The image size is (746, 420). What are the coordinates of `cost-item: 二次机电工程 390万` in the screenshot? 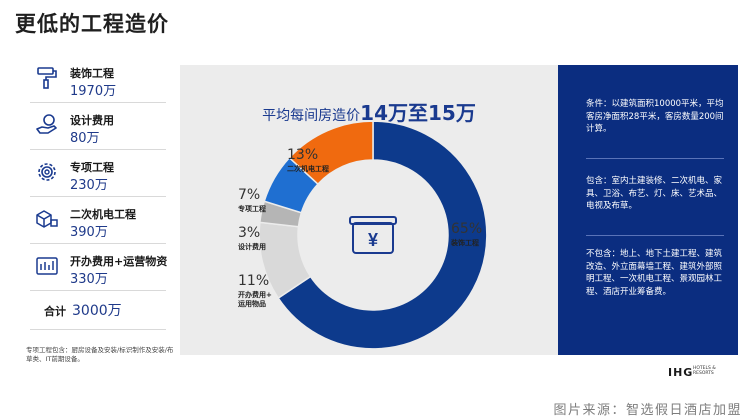 It's located at (98, 220).